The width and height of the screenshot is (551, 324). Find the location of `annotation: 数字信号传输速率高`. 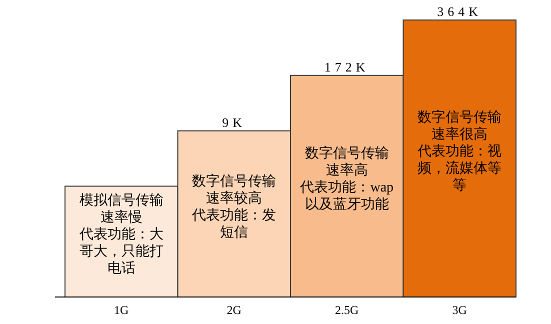

annotation: 数字信号传输速率高 is located at coordinates (346, 162).